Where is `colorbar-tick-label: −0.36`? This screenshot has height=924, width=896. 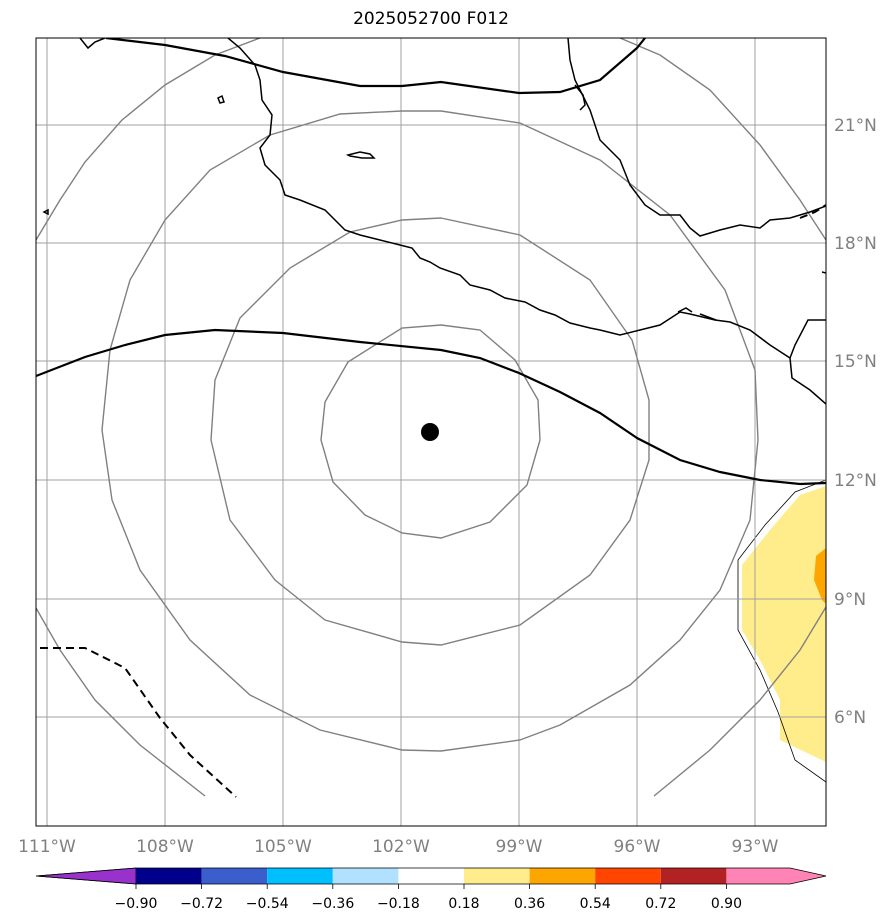 colorbar-tick-label: −0.36 is located at coordinates (332, 904).